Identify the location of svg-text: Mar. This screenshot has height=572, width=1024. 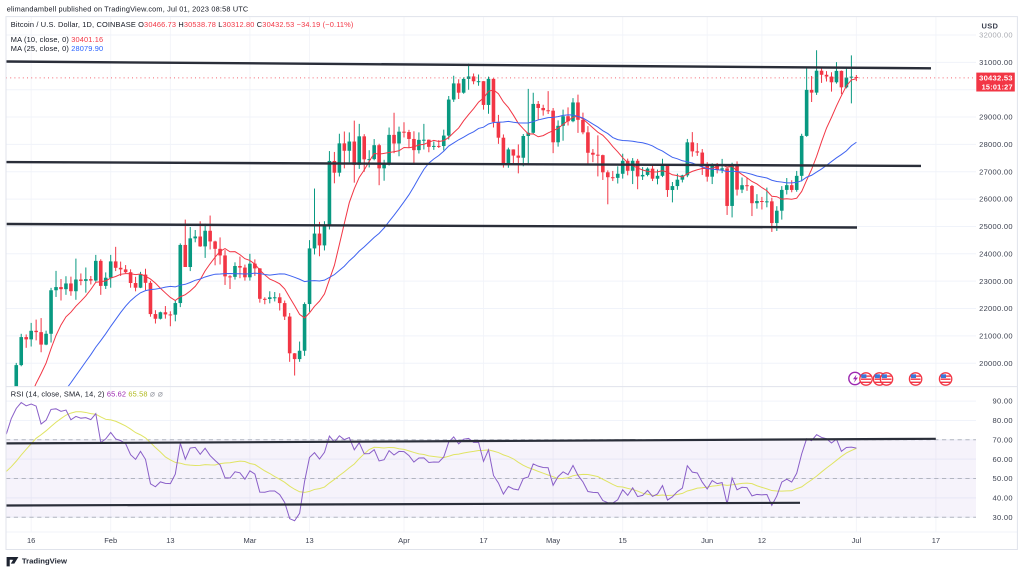
(249, 540).